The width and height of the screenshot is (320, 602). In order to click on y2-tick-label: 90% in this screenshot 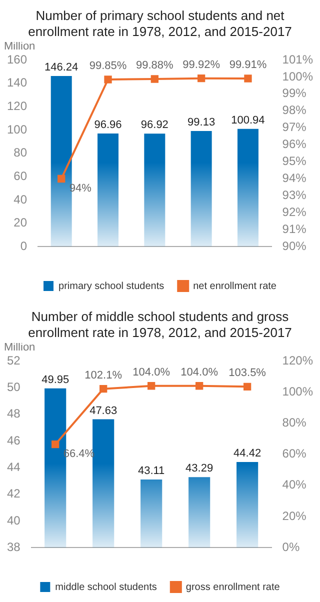, I will do `click(294, 245)`.